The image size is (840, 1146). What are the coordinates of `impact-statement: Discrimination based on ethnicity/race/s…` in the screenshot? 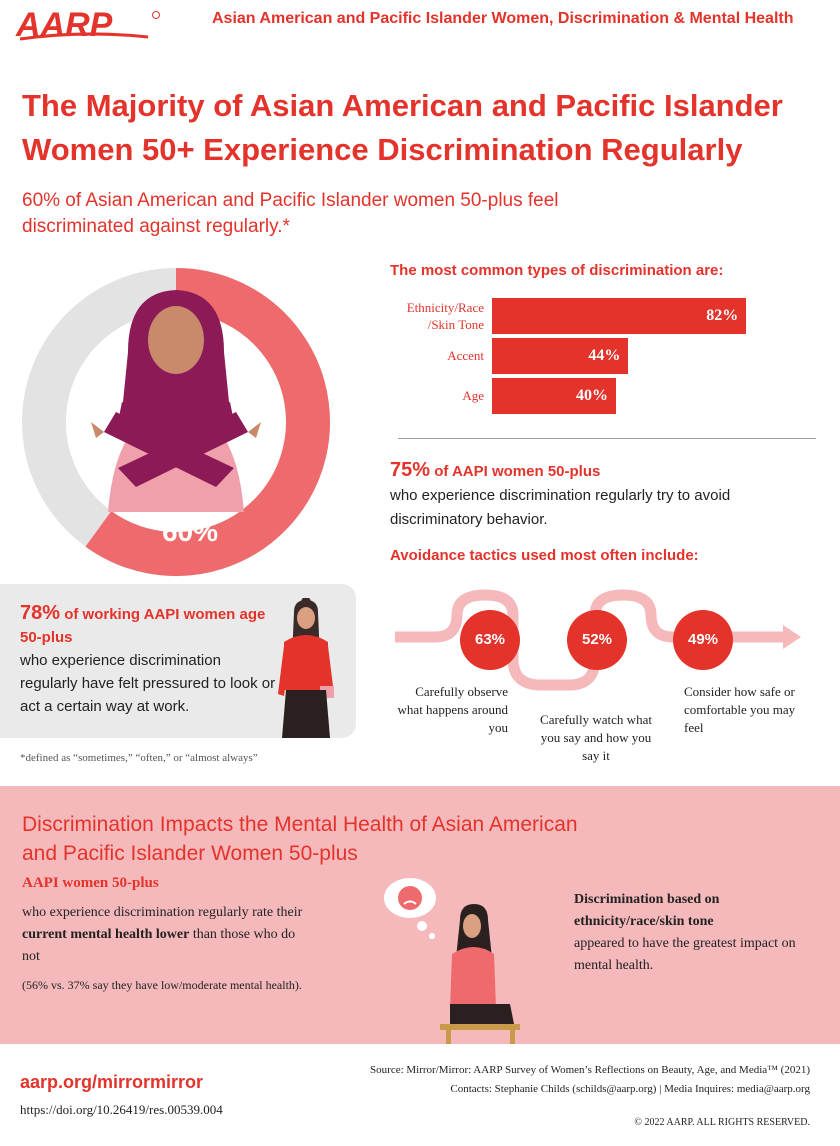 It's located at (689, 933).